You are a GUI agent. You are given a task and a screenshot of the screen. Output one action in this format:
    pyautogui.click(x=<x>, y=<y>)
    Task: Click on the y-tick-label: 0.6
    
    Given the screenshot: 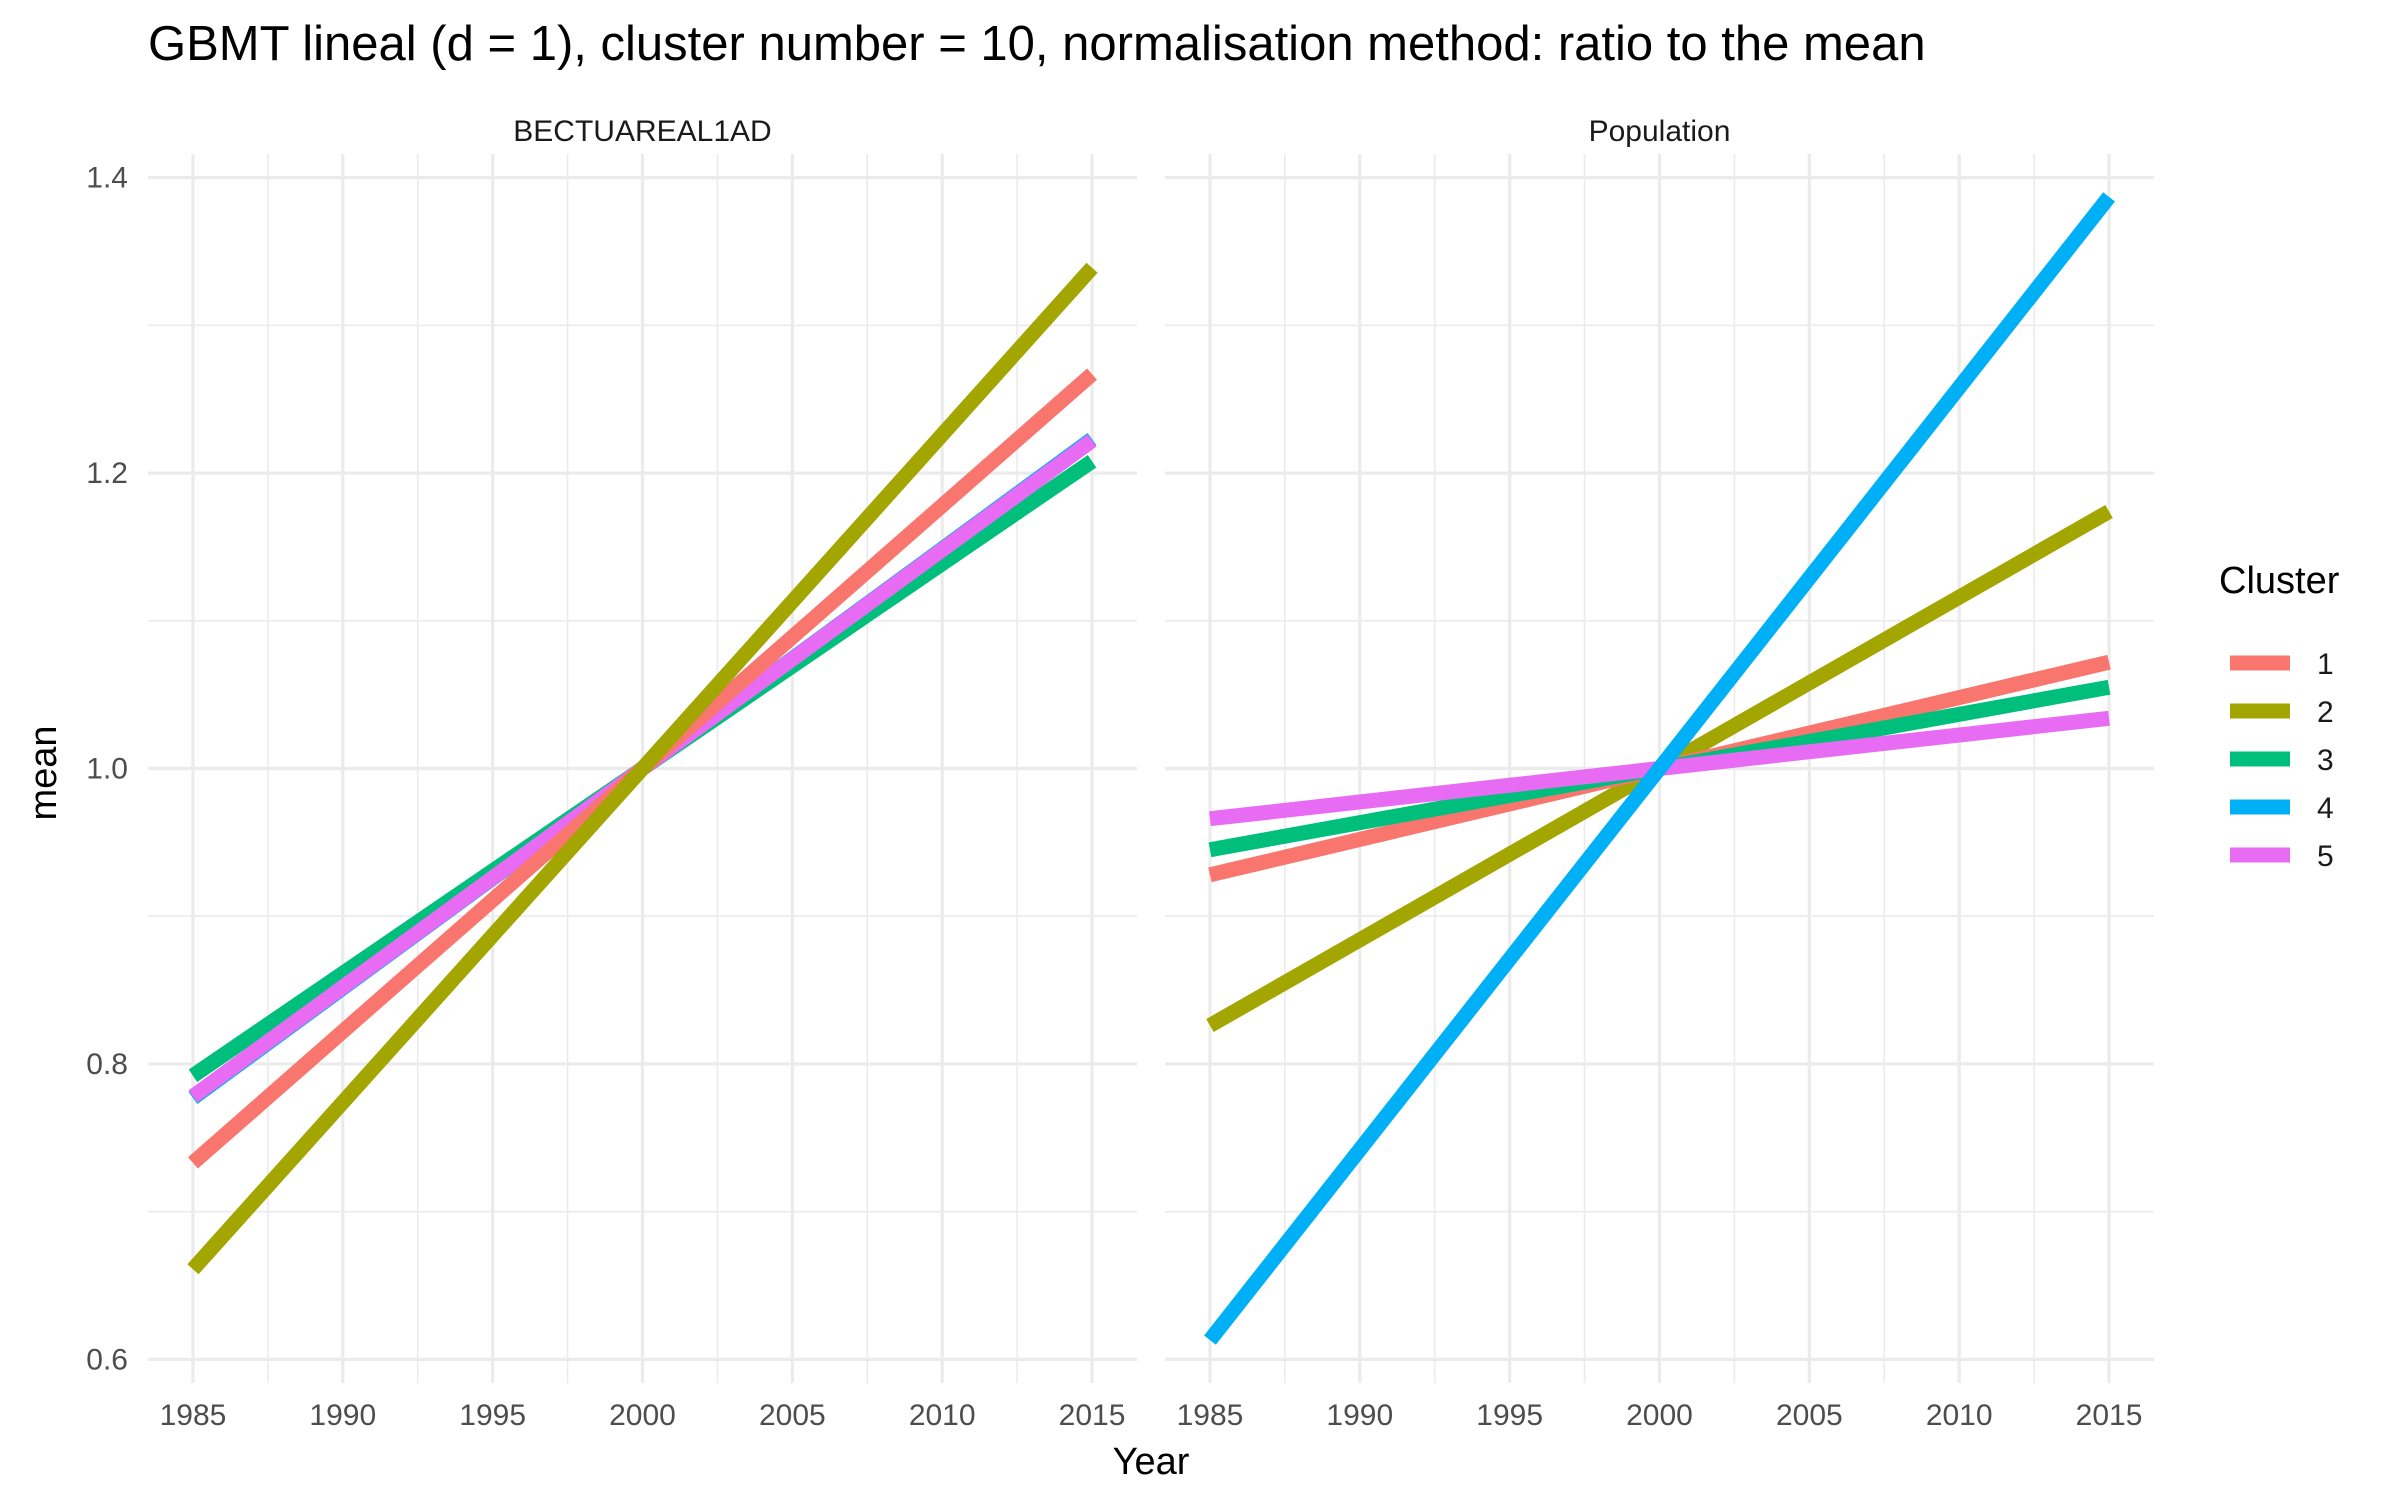 What is the action you would take?
    pyautogui.click(x=107, y=1359)
    